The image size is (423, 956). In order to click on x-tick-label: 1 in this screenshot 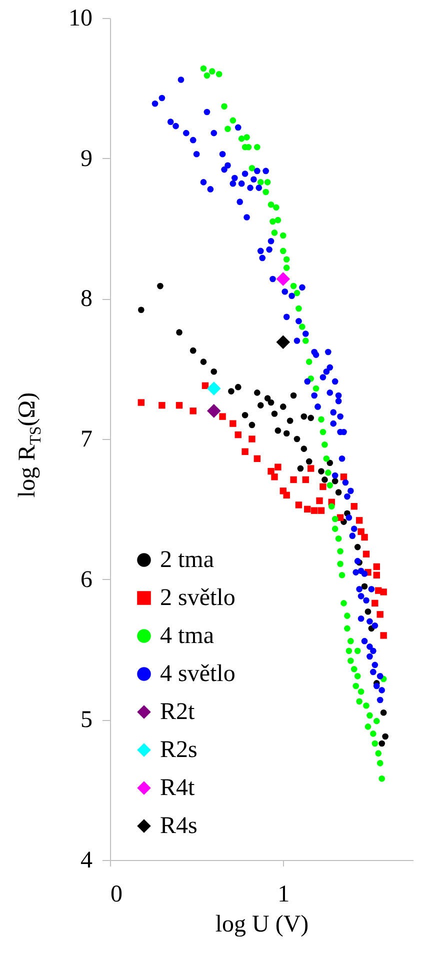, I will do `click(284, 895)`.